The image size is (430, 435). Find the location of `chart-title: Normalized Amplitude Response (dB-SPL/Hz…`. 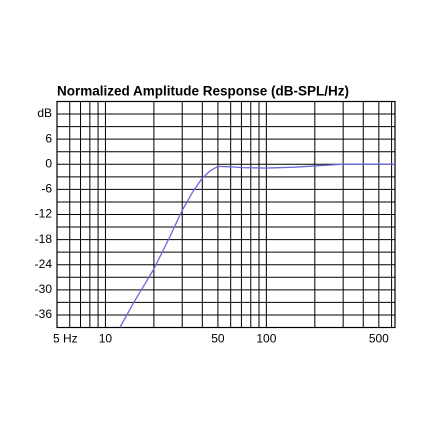

chart-title: Normalized Amplitude Response (dB-SPL/Hz… is located at coordinates (203, 91).